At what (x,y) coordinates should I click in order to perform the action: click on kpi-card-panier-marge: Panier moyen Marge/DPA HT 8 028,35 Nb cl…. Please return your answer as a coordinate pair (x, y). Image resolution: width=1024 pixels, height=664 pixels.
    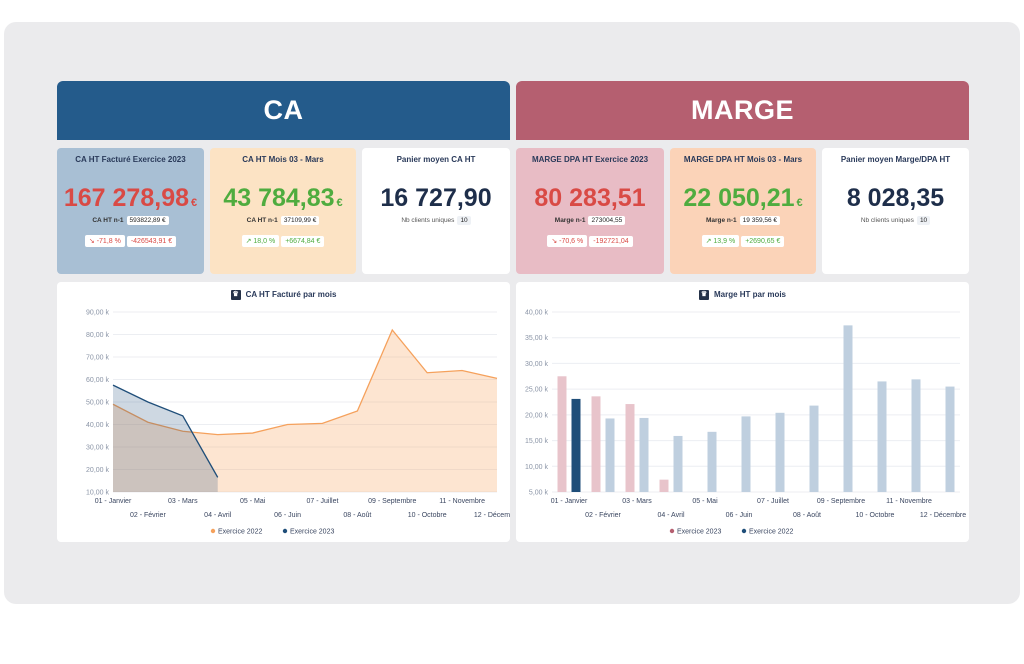
    Looking at the image, I should click on (895, 211).